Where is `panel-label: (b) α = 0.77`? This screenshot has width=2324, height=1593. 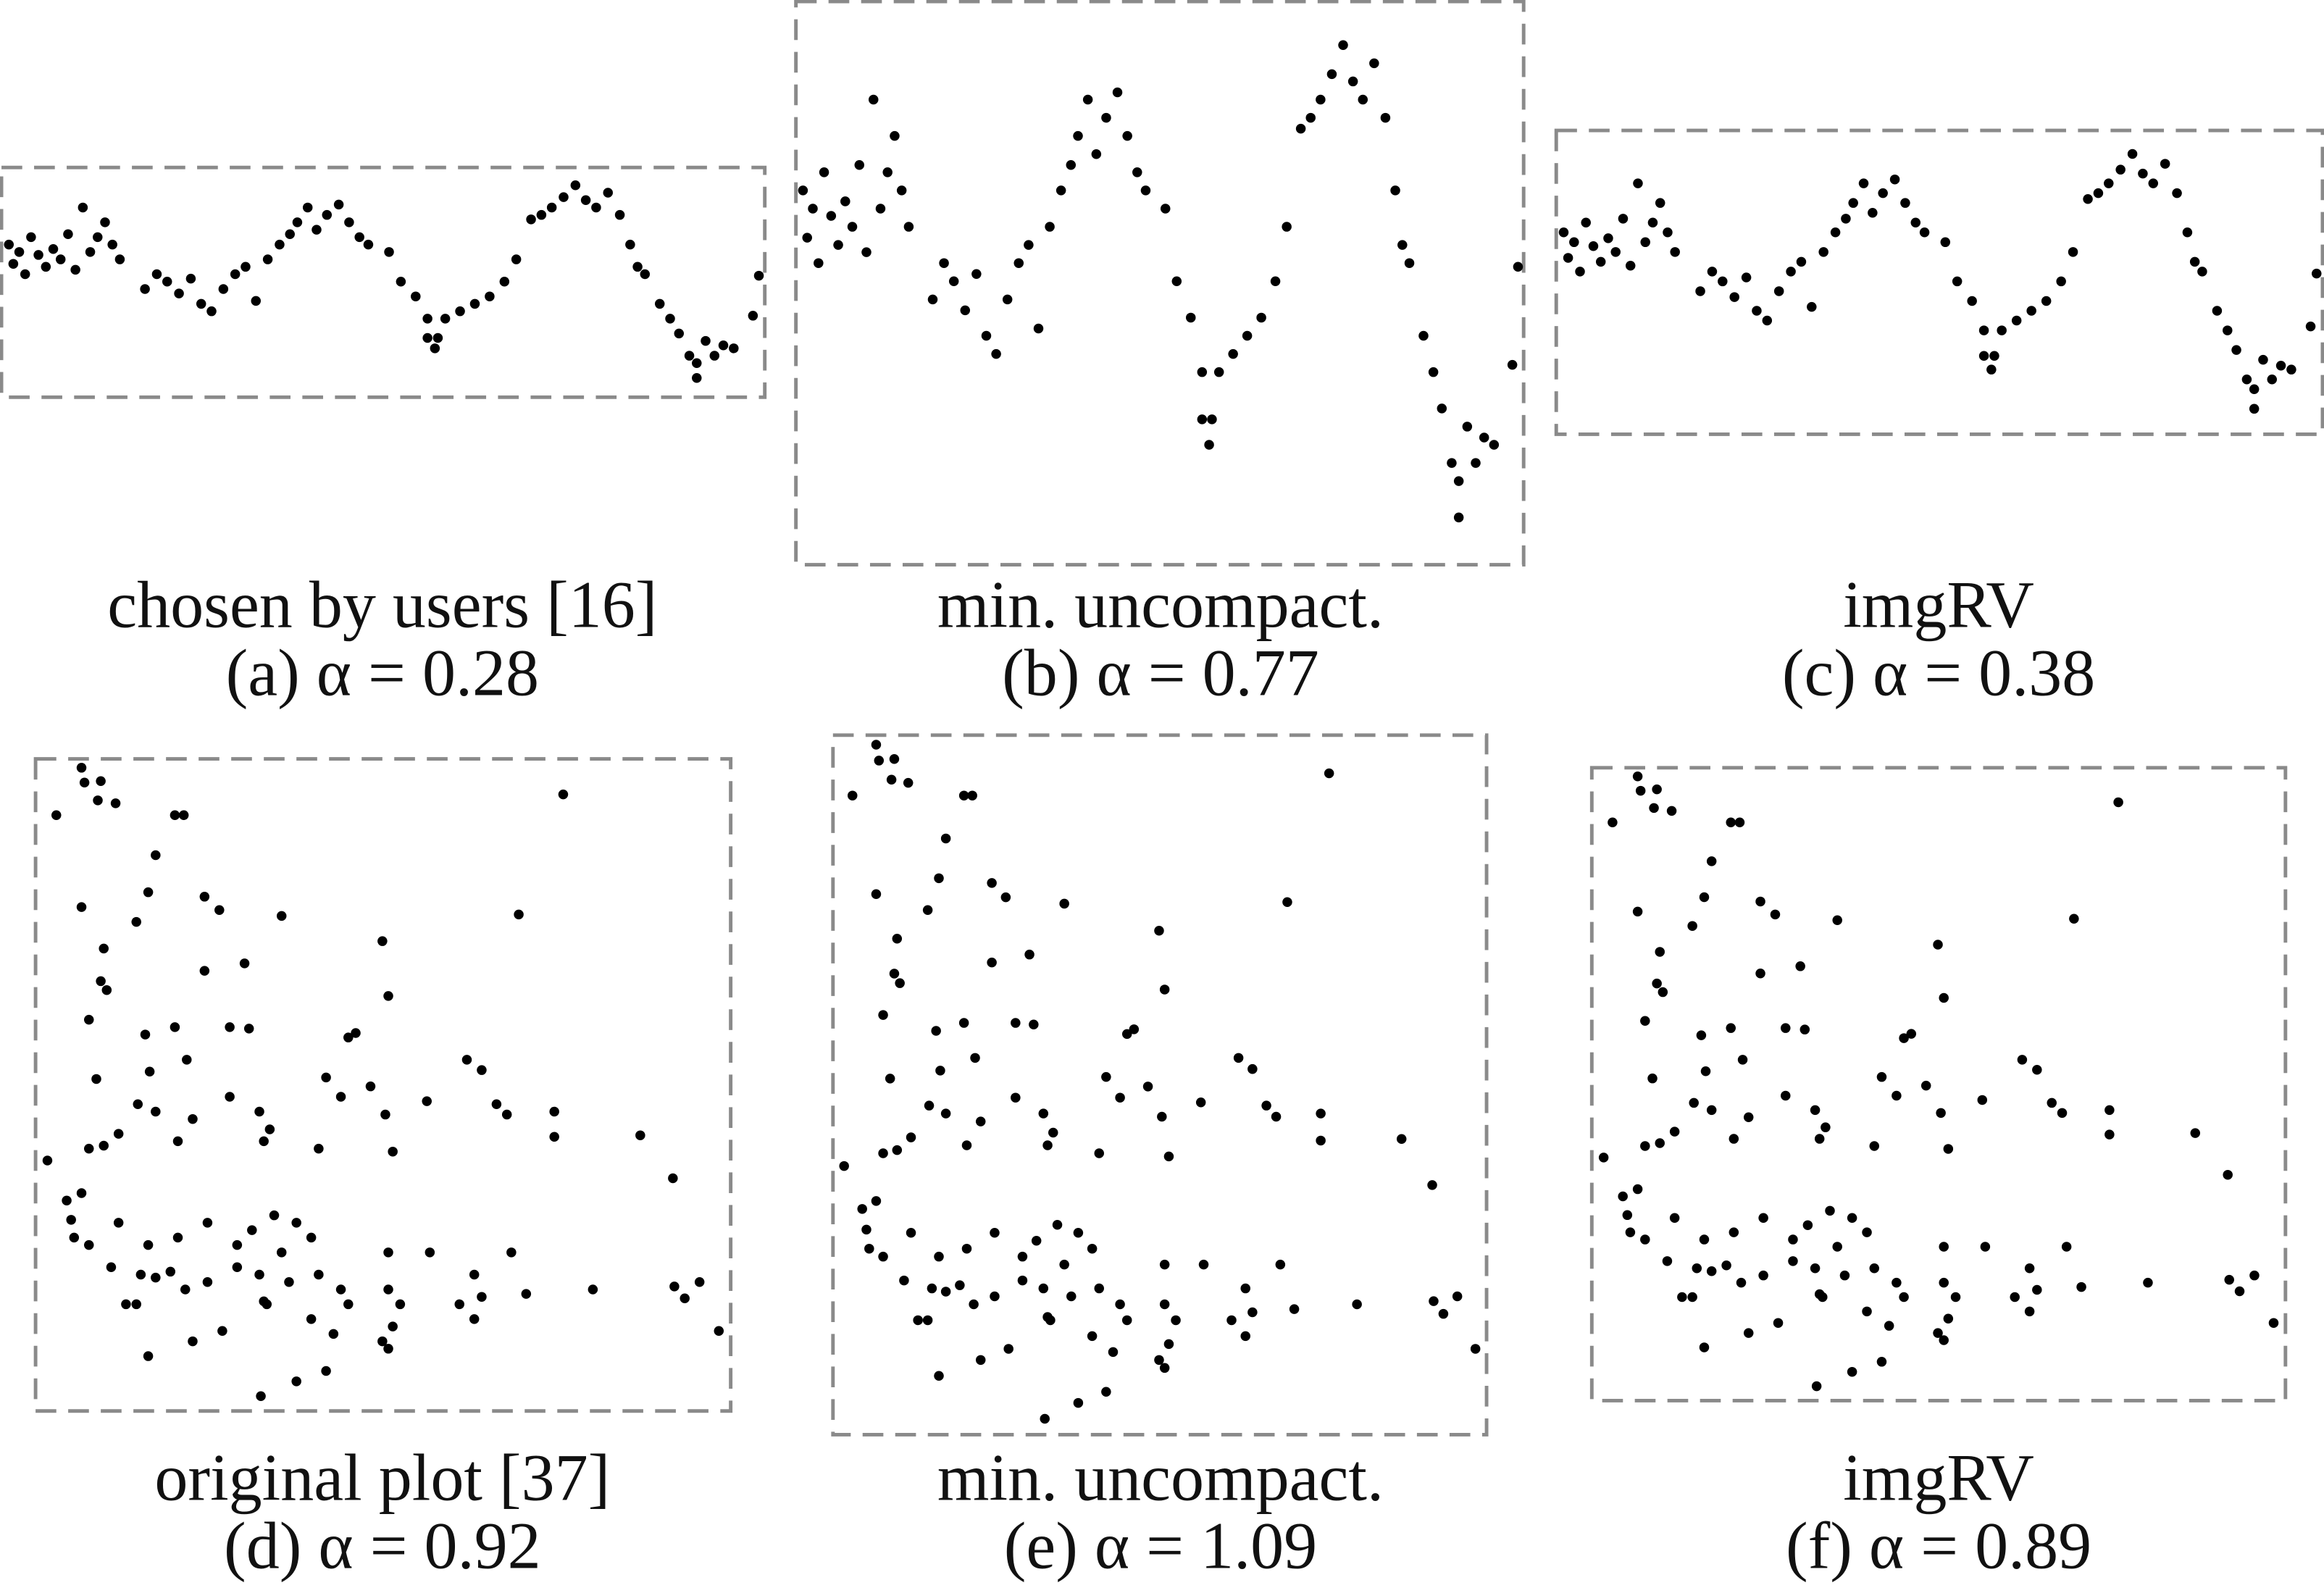 panel-label: (b) α = 0.77 is located at coordinates (1160, 673).